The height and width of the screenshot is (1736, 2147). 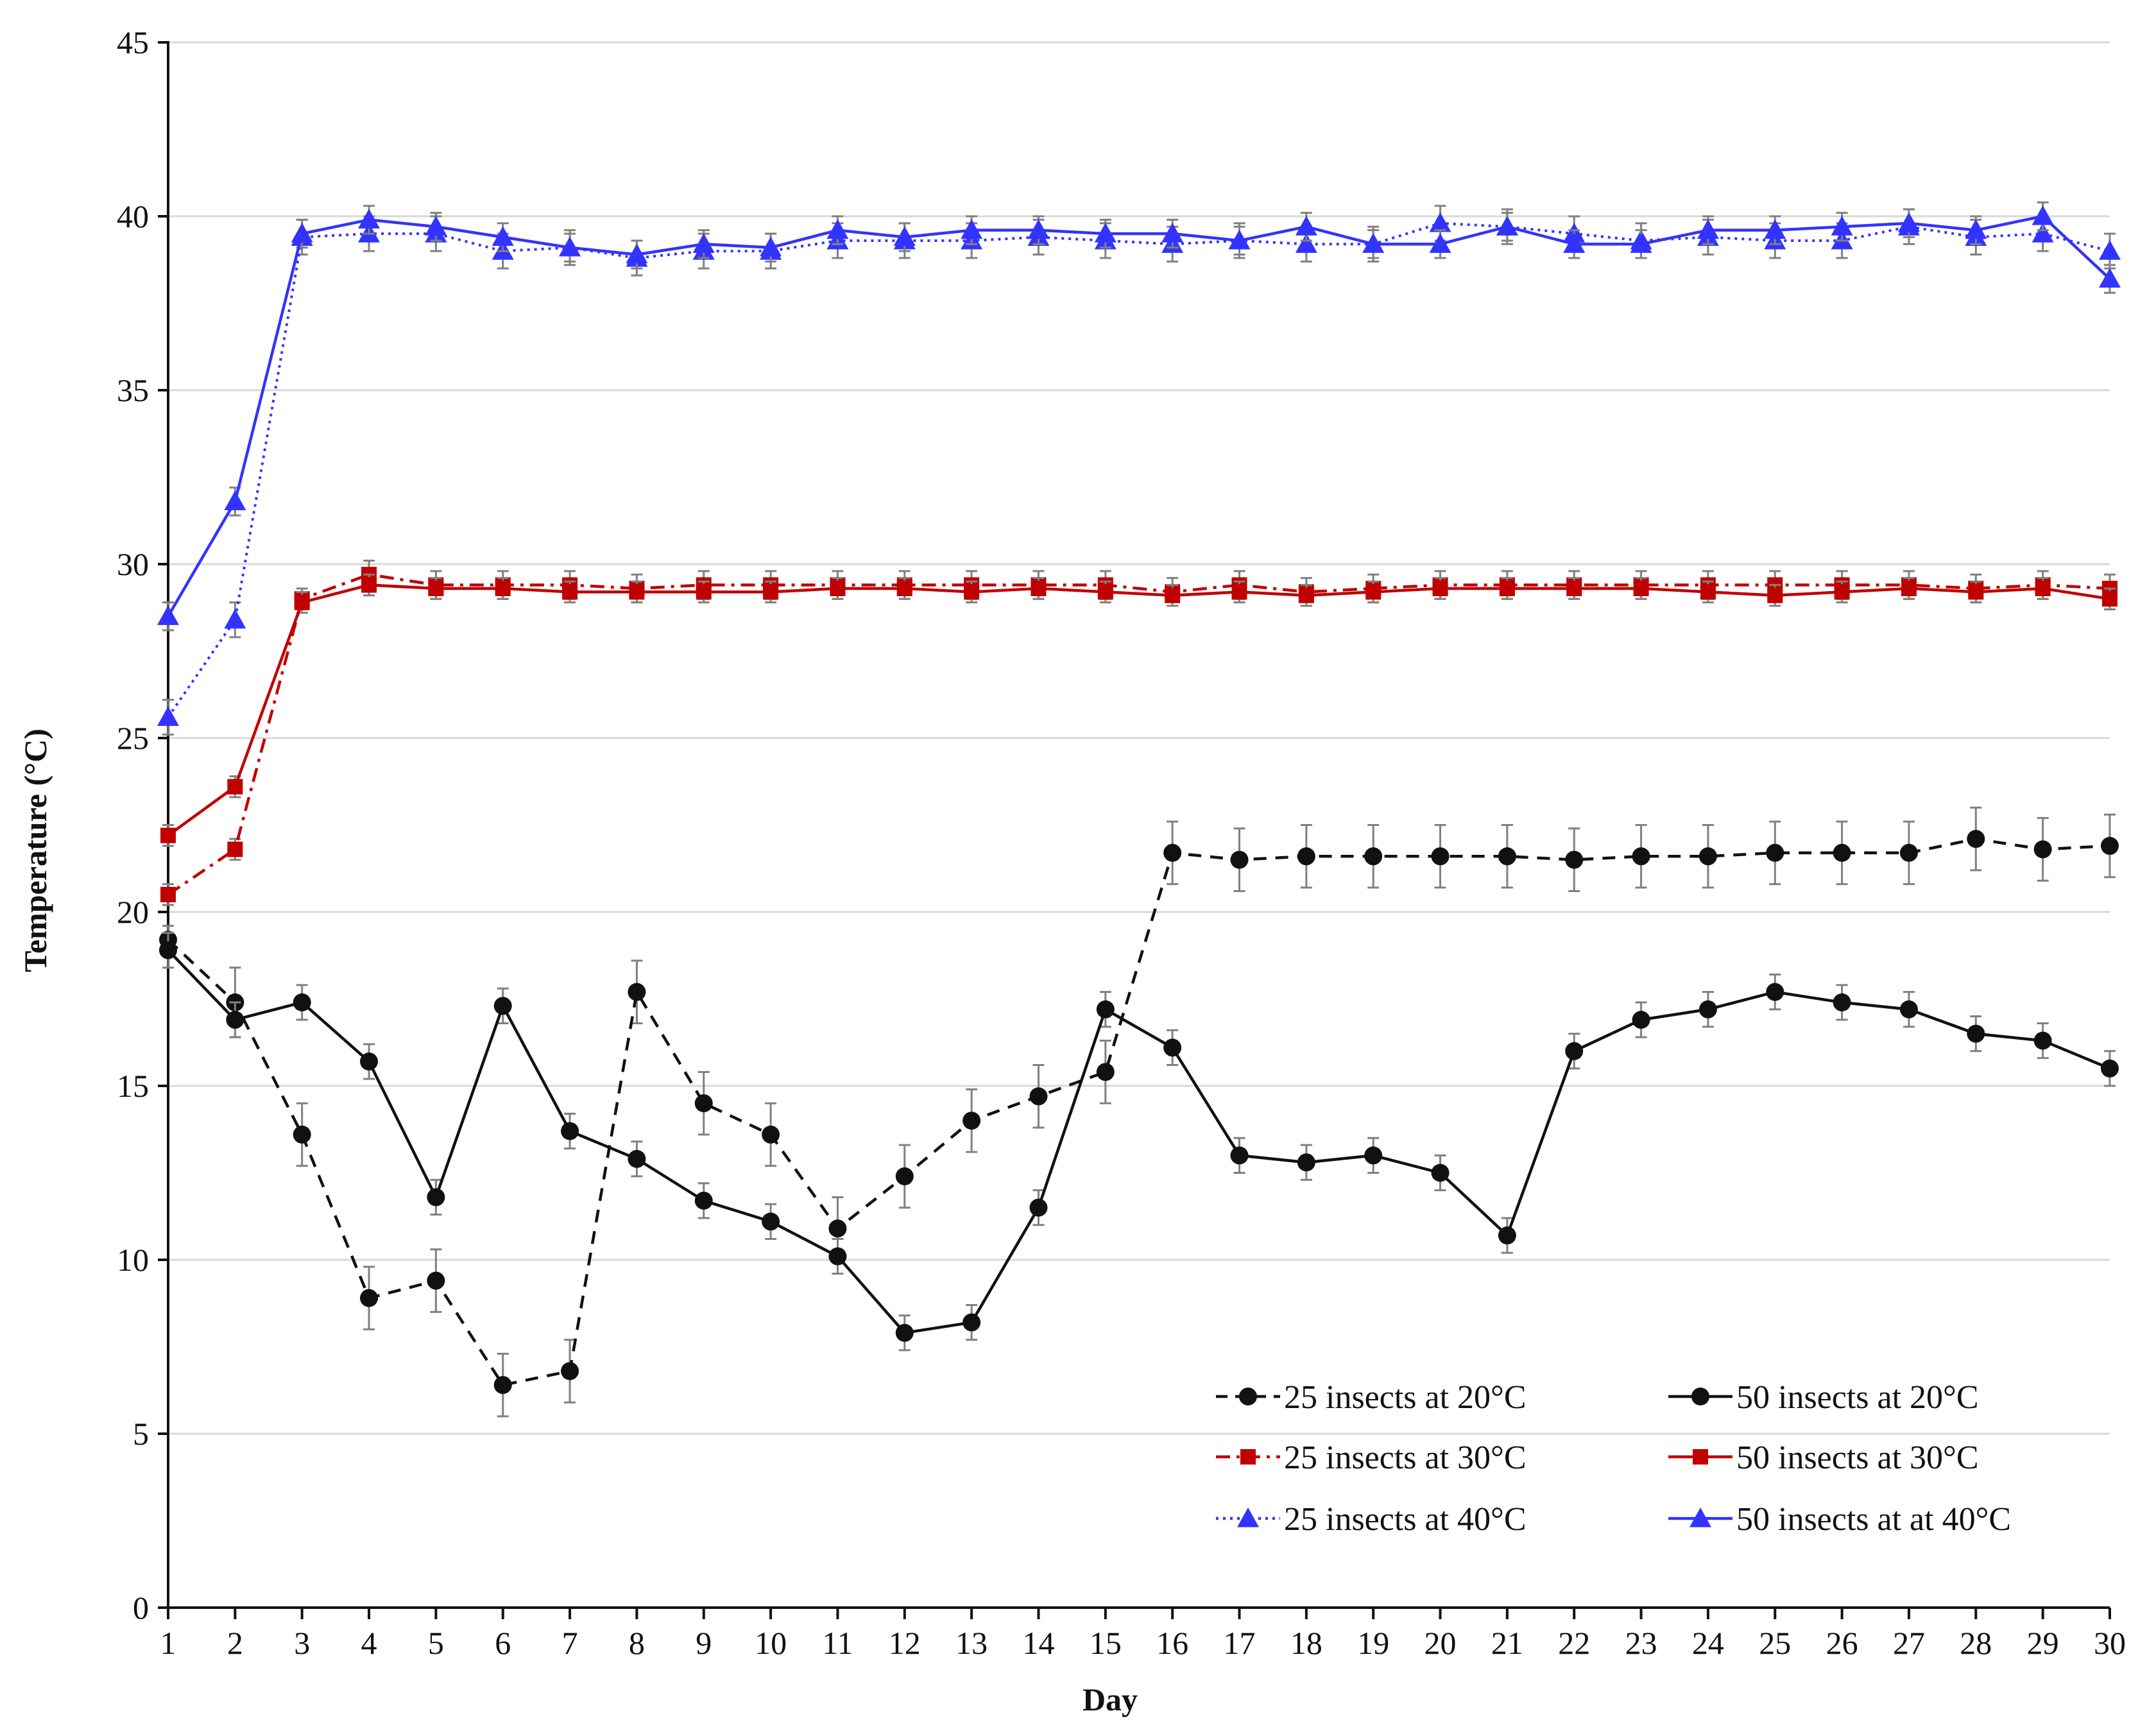 What do you see at coordinates (1824, 1397) in the screenshot?
I see `legend-item-50-insects-at-20-c: 50 insects at 20°C` at bounding box center [1824, 1397].